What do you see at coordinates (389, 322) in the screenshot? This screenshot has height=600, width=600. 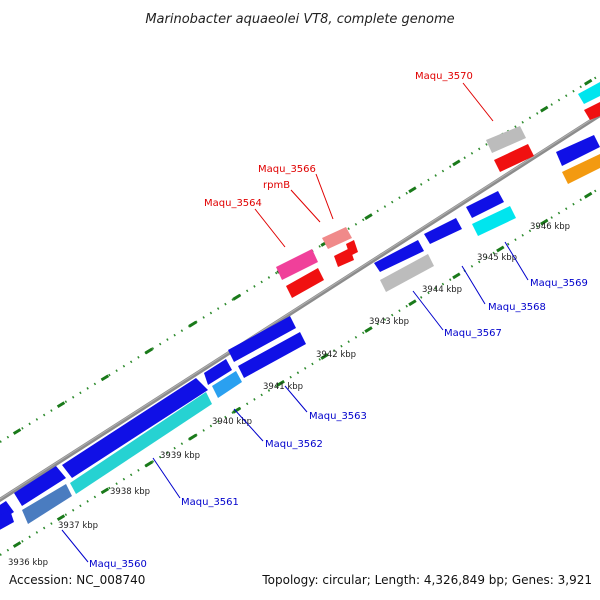 I see `tick-label-3943: 3943 kbp` at bounding box center [389, 322].